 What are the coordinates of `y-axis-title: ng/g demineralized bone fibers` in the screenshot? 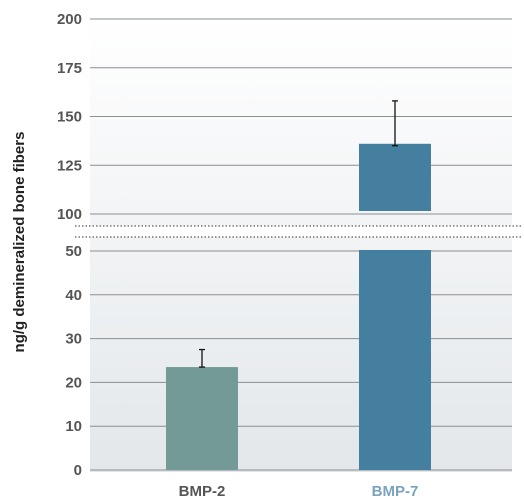 It's located at (19, 242).